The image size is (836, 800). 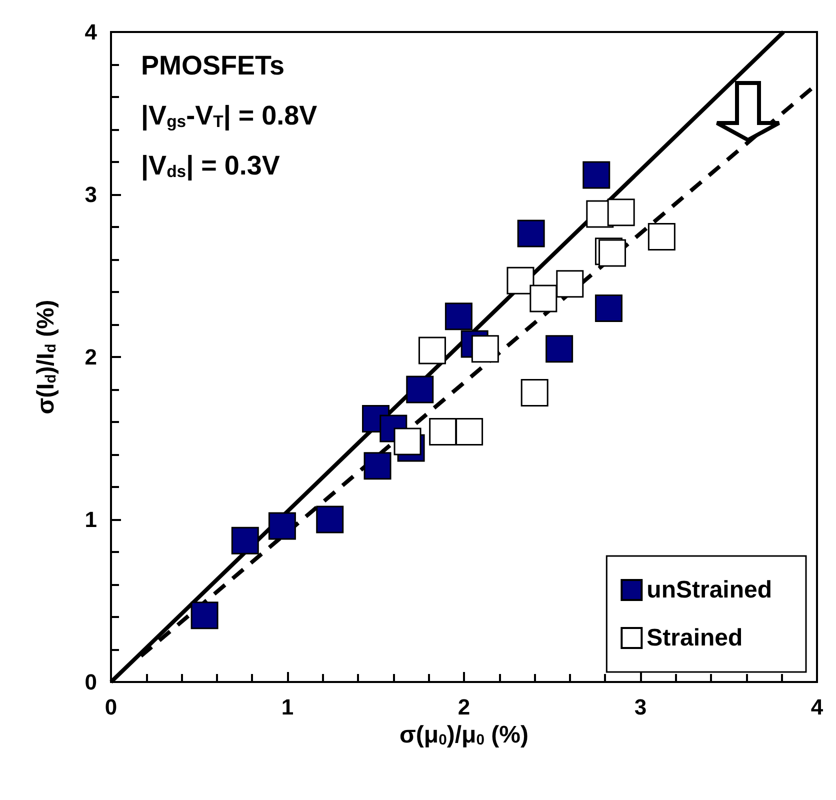 I want to click on y-tick-label: 0, so click(x=90, y=682).